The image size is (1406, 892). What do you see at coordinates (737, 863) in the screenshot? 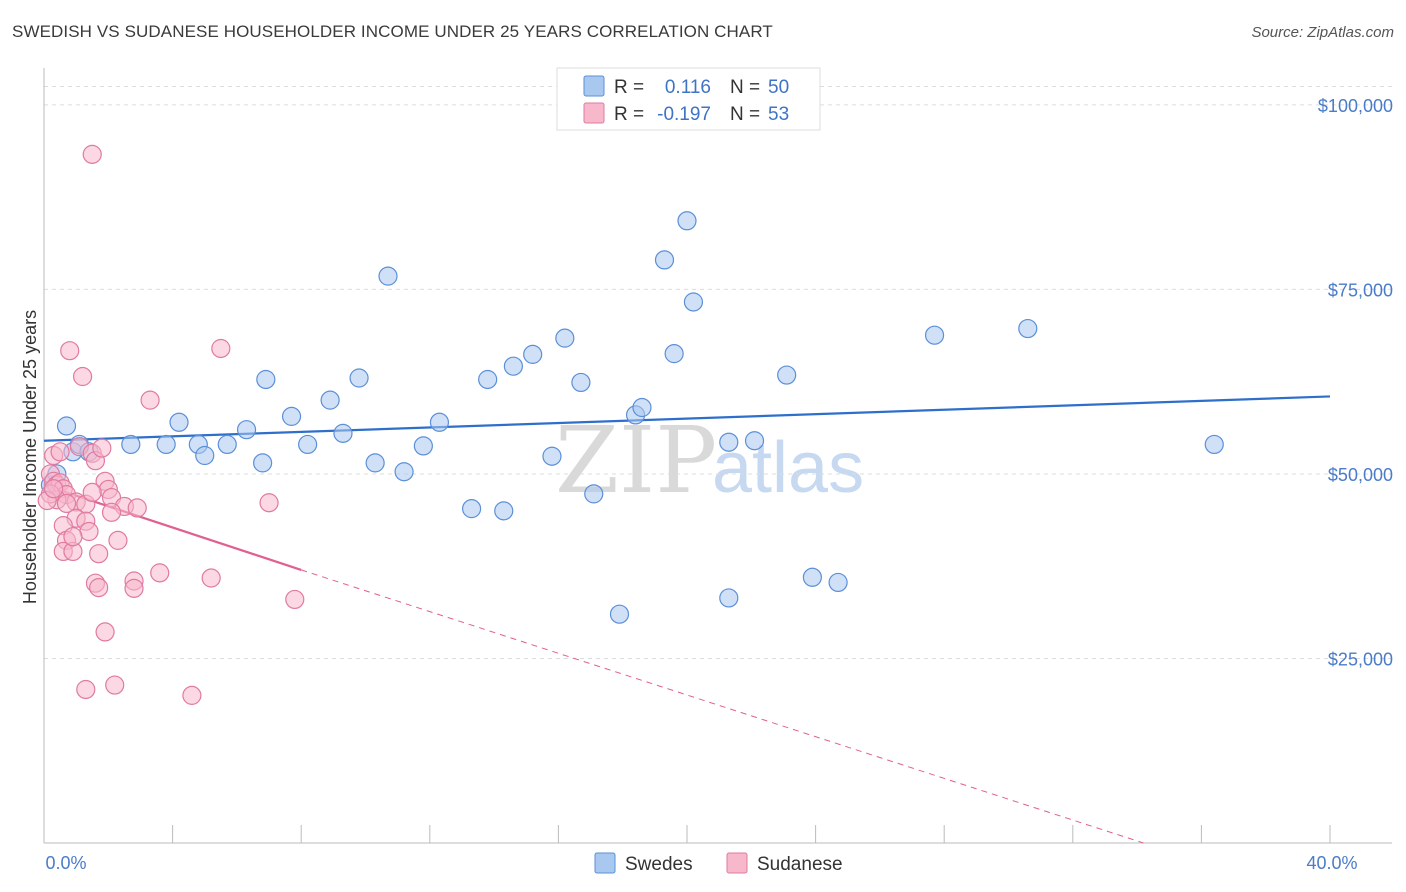
I see `bottom-legend-swatch-sudanese` at bounding box center [737, 863].